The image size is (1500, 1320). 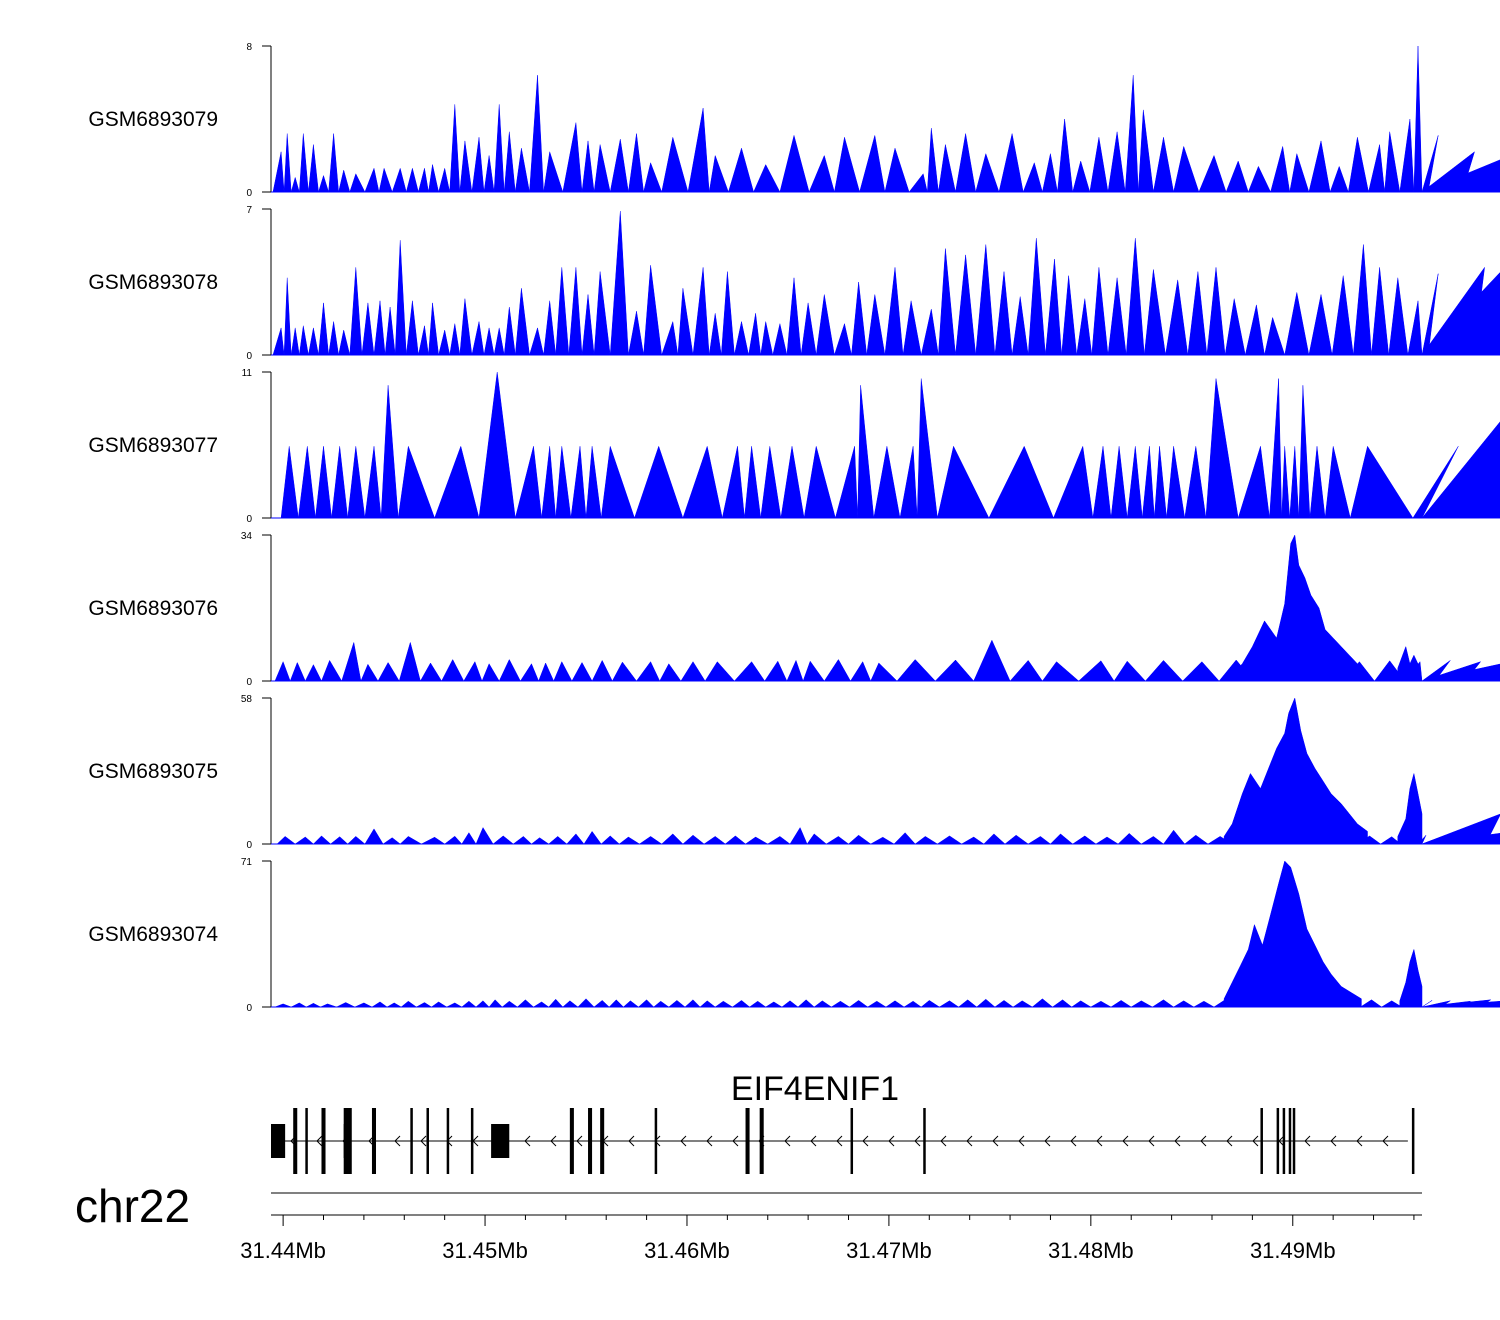 I want to click on track-label: GSM6893076, so click(x=153, y=608).